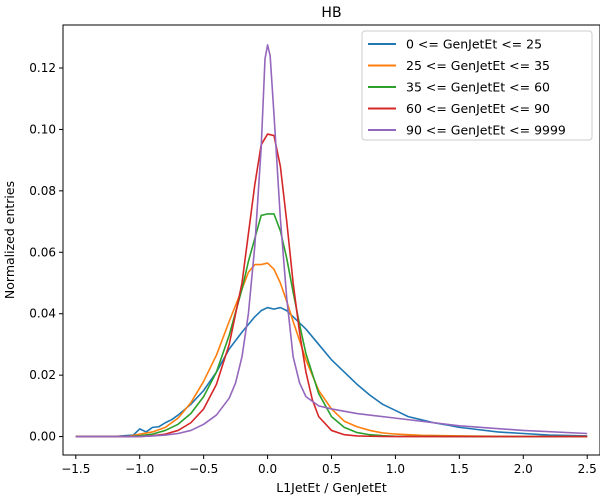 Image resolution: width=600 pixels, height=504 pixels. What do you see at coordinates (478, 108) in the screenshot?
I see `legend-label: 60 <= GenJetEt <= 90` at bounding box center [478, 108].